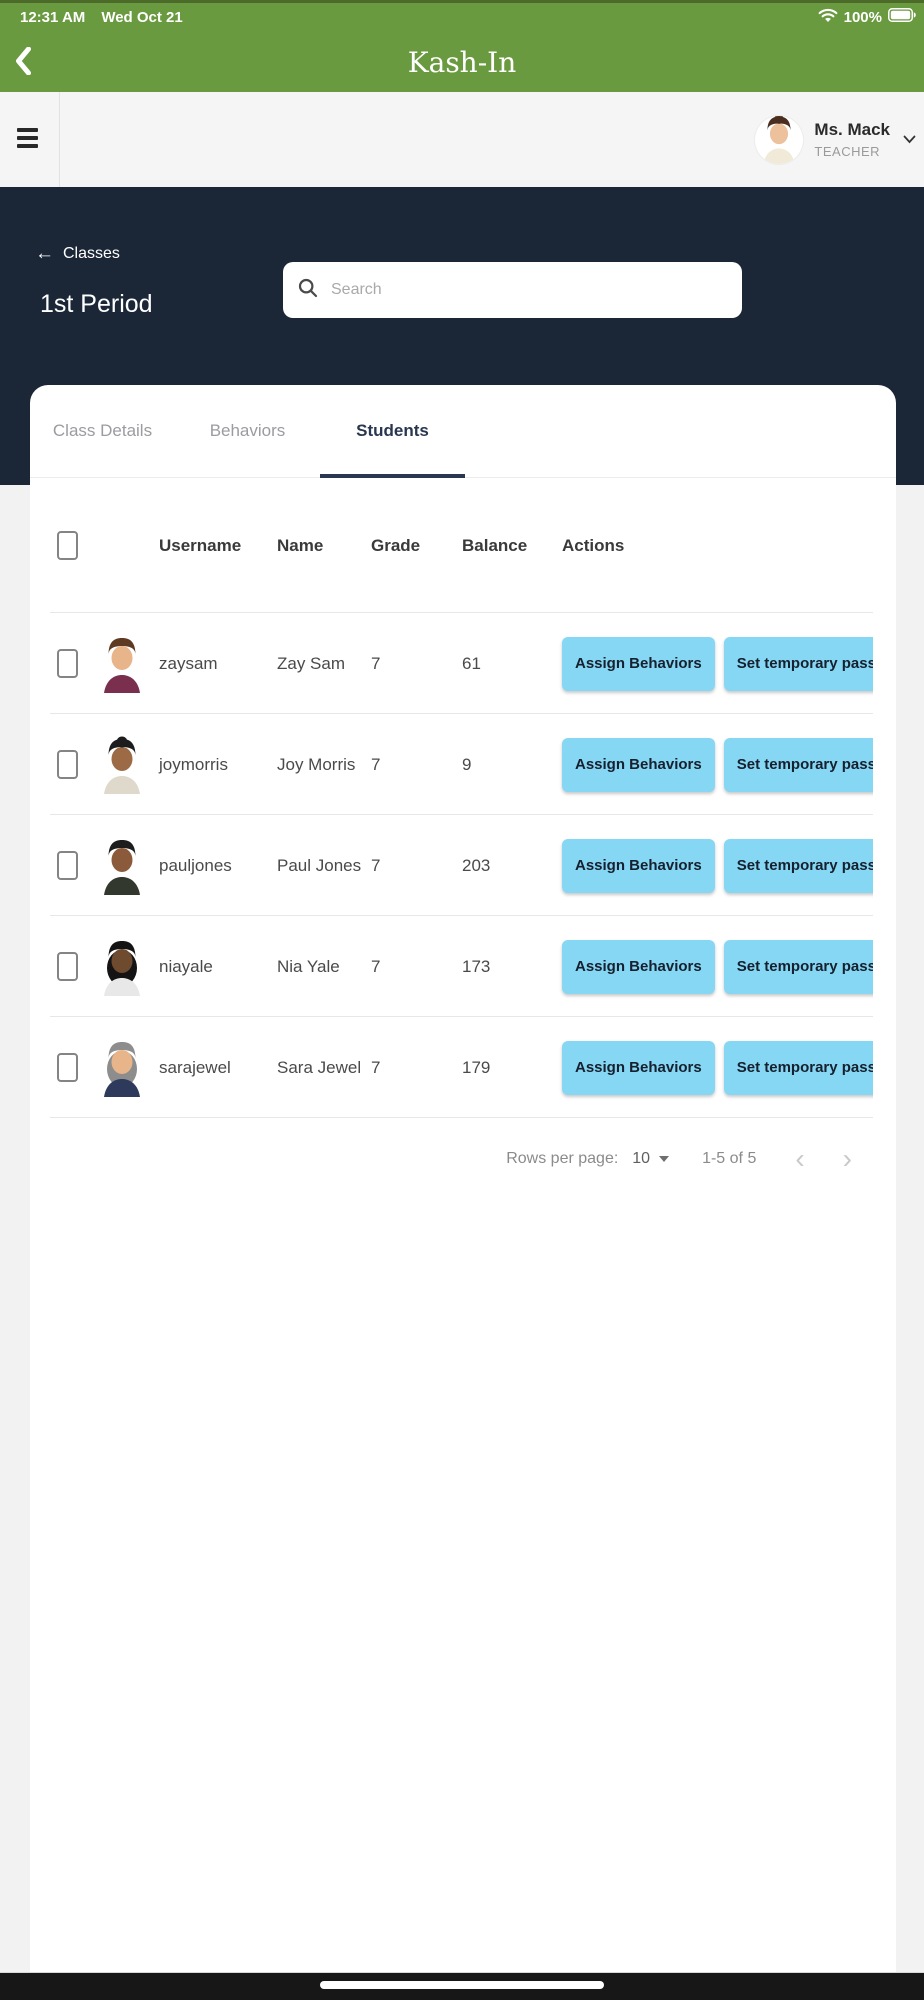  Describe the element at coordinates (835, 139) in the screenshot. I see `profile-menu: Ms. Mack TEACHER` at that location.